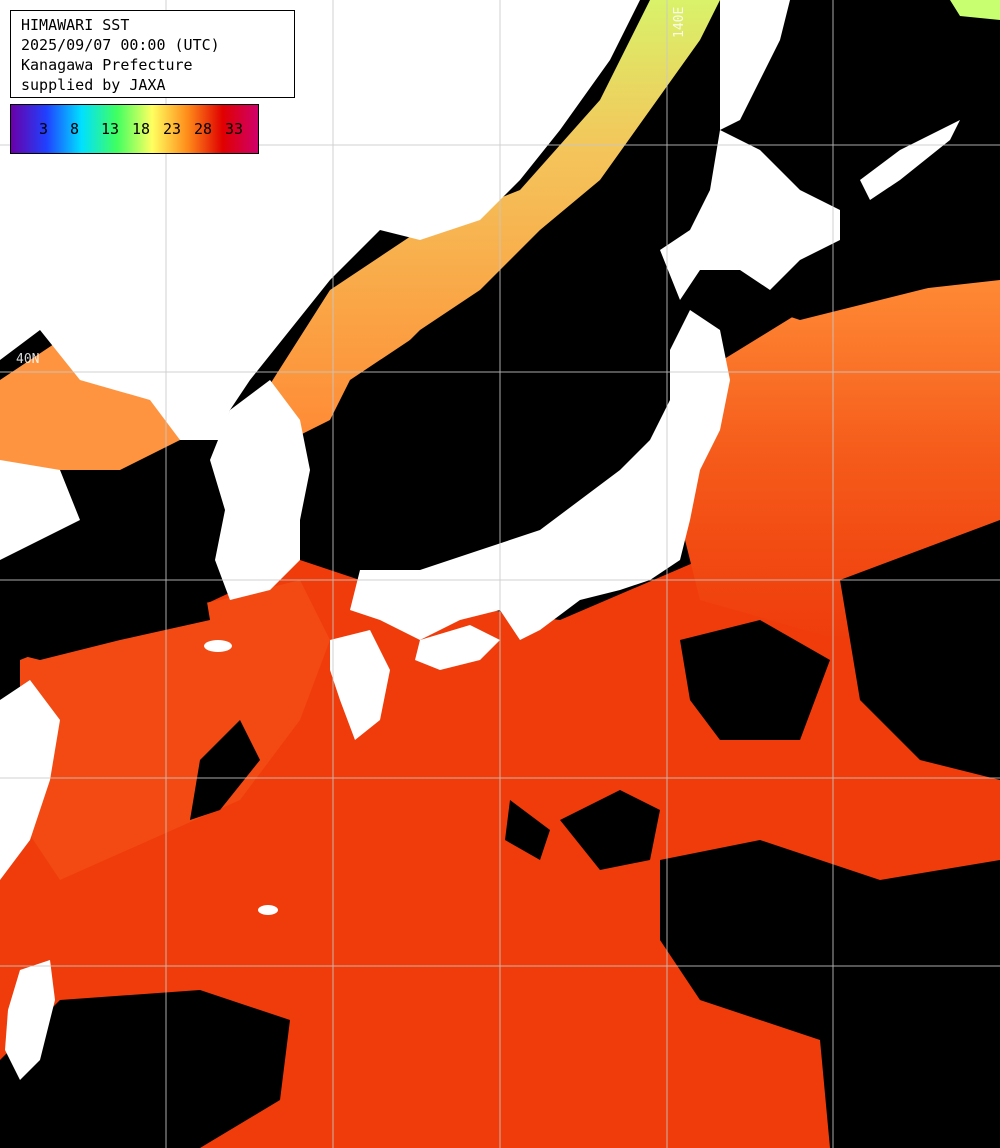 The height and width of the screenshot is (1148, 1000). What do you see at coordinates (75, 129) in the screenshot?
I see `colorbar-tick: 8` at bounding box center [75, 129].